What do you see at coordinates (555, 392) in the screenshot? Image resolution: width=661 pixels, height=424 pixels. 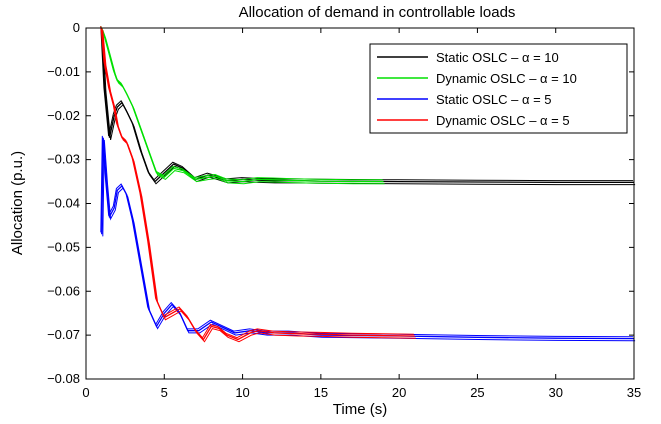 I see `x-tick-label: 30` at bounding box center [555, 392].